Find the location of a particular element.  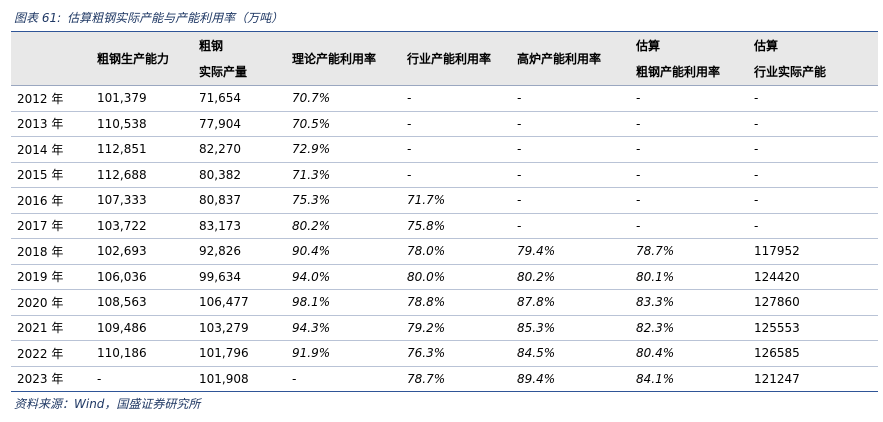

cell-est-steel-util: 80.4% is located at coordinates (689, 353).